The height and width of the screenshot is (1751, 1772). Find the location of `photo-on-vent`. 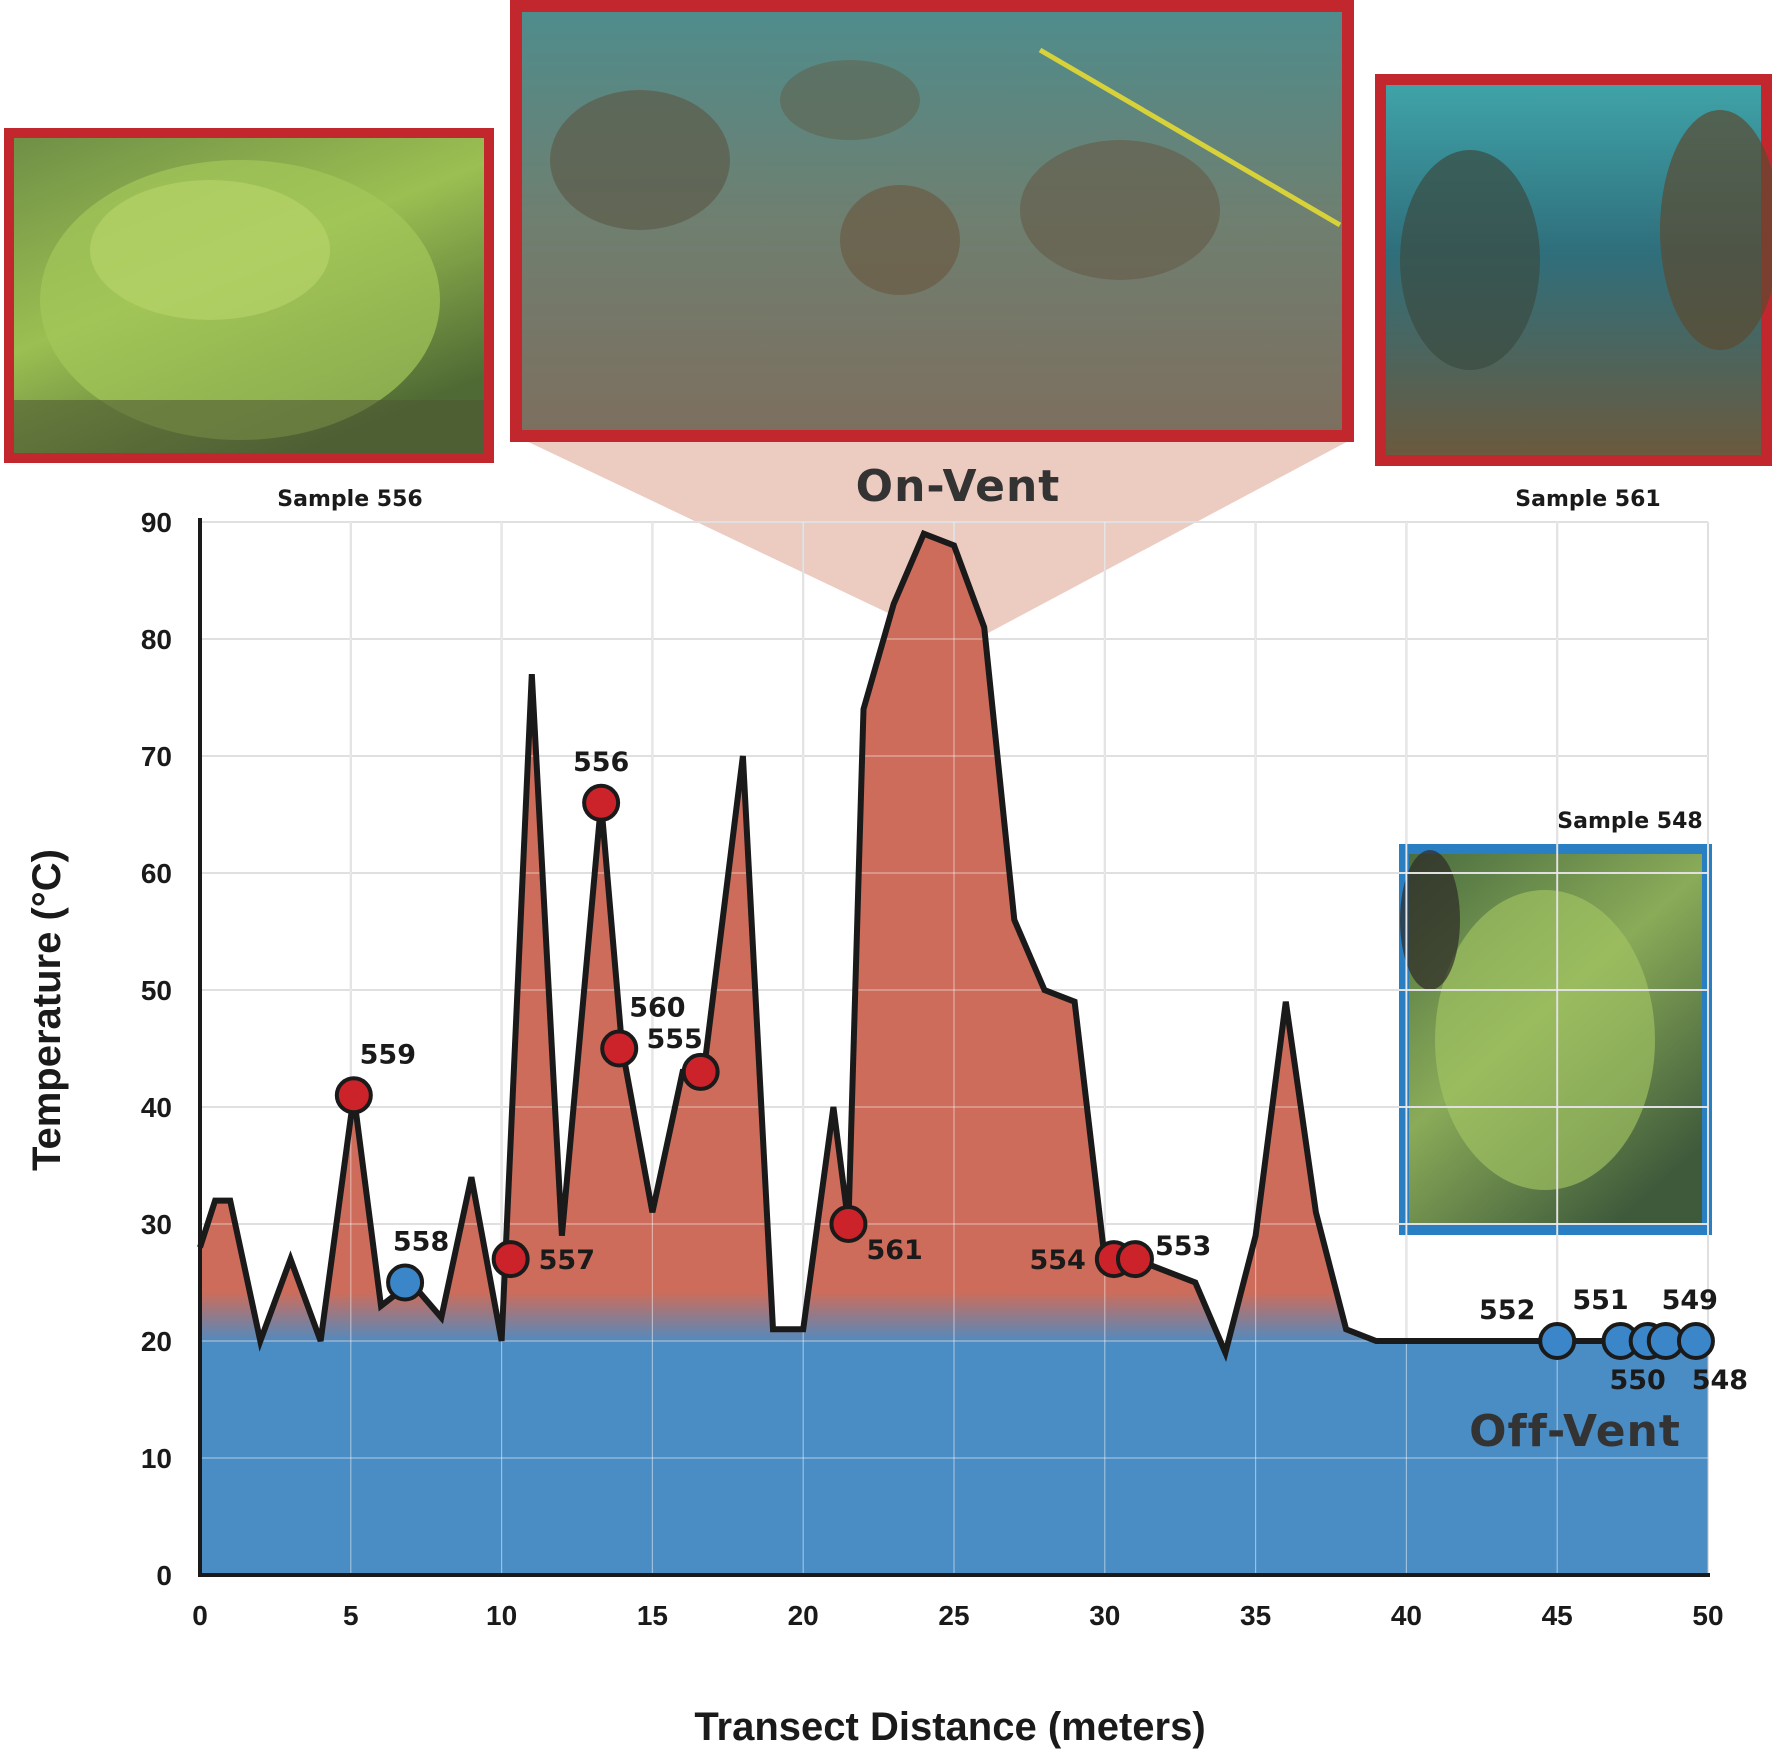

photo-on-vent is located at coordinates (932, 221).